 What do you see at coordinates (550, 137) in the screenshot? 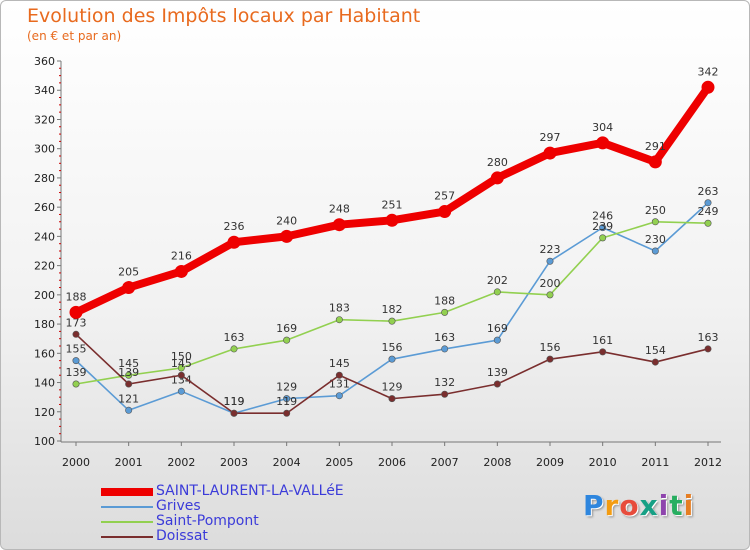
I see `data-label: 297` at bounding box center [550, 137].